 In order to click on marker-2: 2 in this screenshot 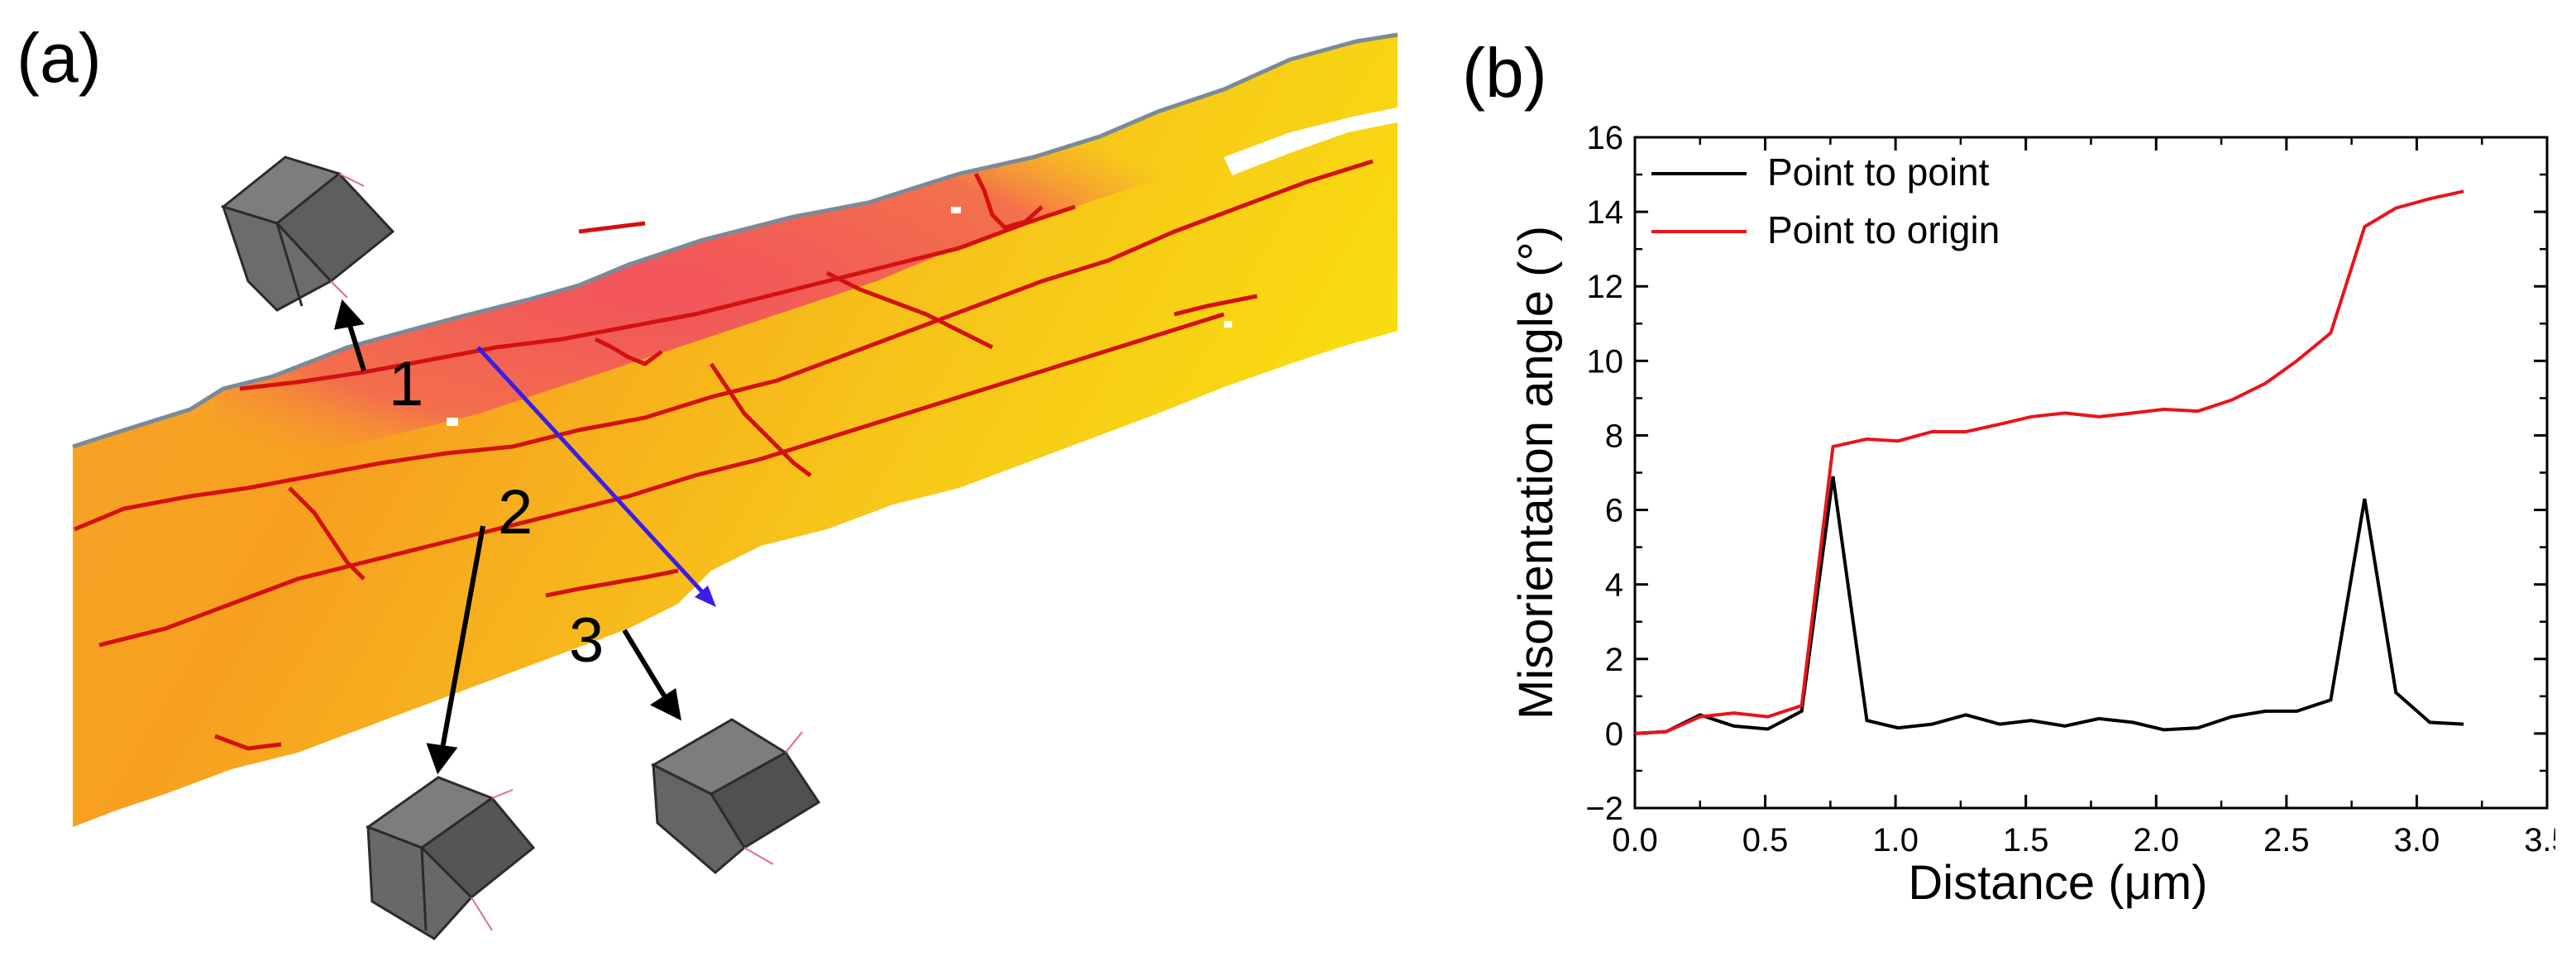, I will do `click(515, 512)`.